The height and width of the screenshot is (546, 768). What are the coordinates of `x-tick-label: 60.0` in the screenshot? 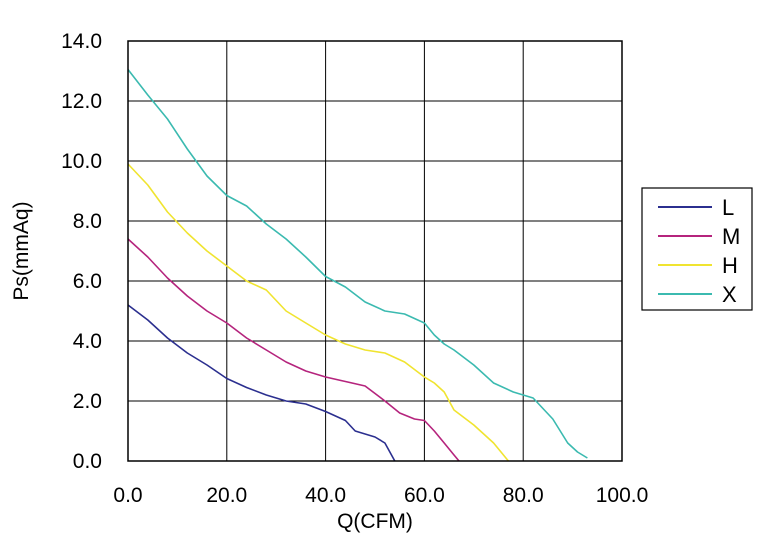 It's located at (424, 495).